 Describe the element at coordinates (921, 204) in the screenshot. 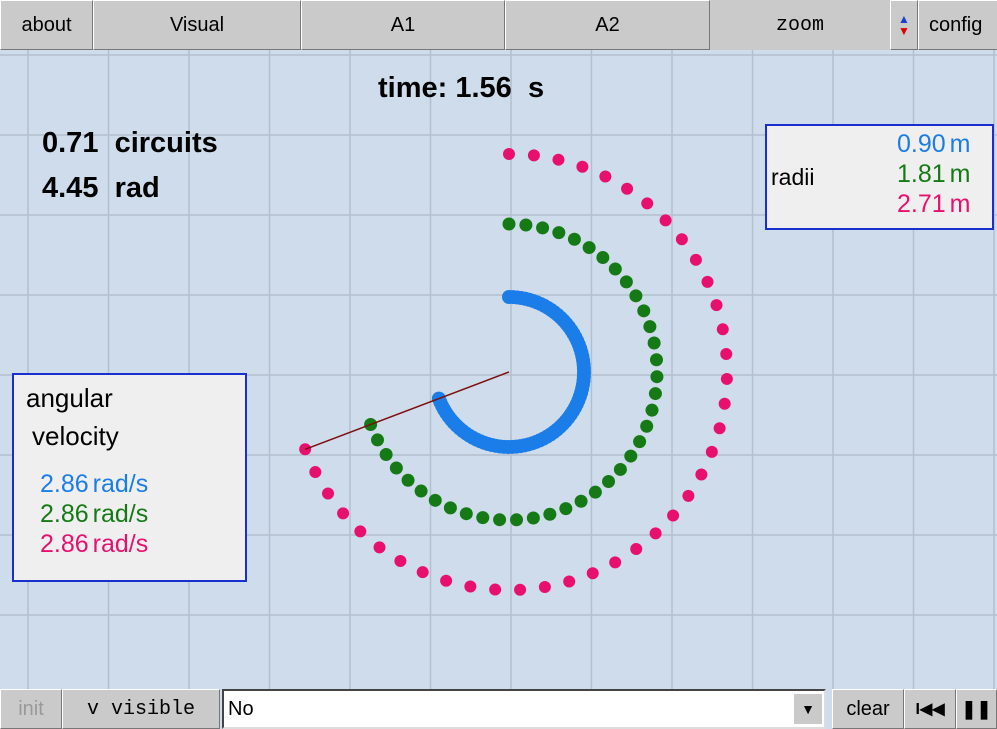

I see `value: 2.71` at that location.